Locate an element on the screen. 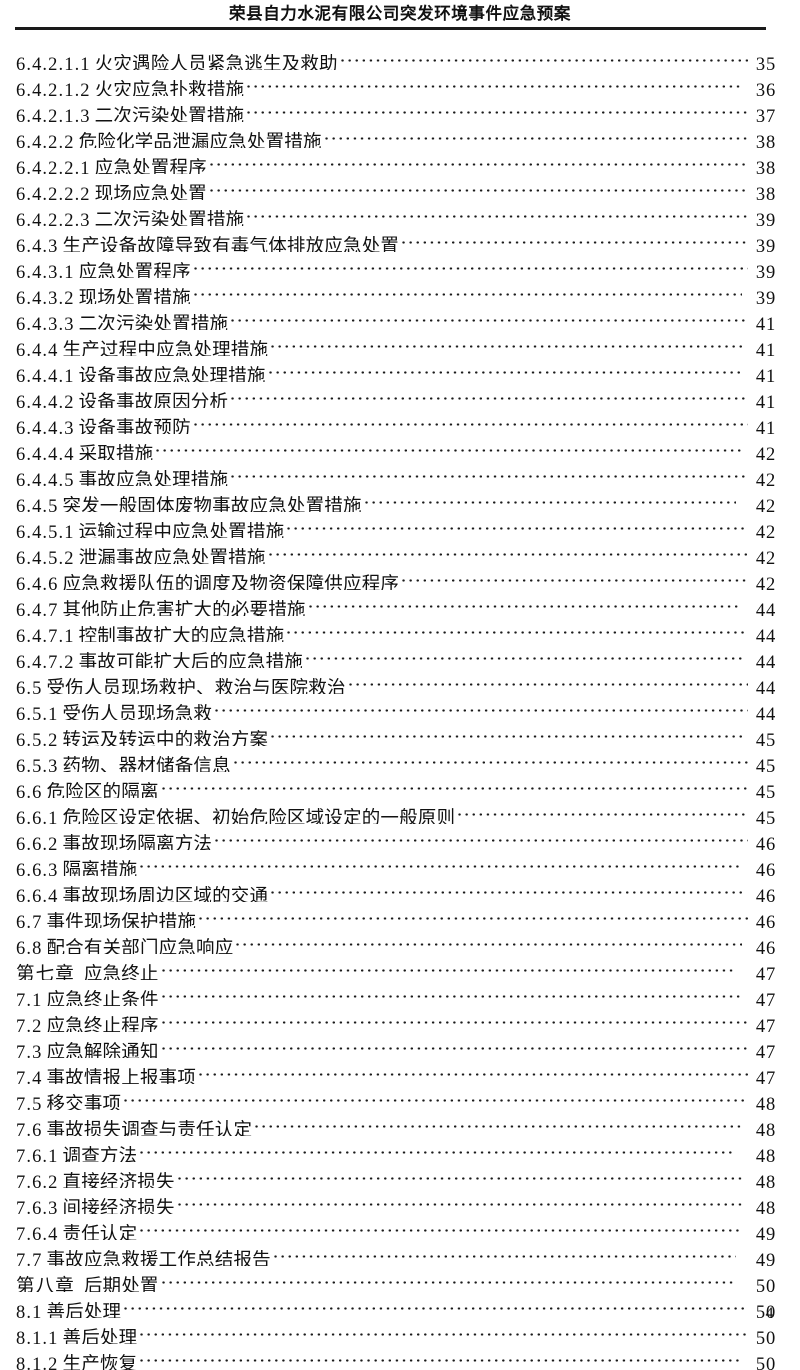 The image size is (800, 1370). toc-entry: 7.1 应急终止条件 47 is located at coordinates (396, 993).